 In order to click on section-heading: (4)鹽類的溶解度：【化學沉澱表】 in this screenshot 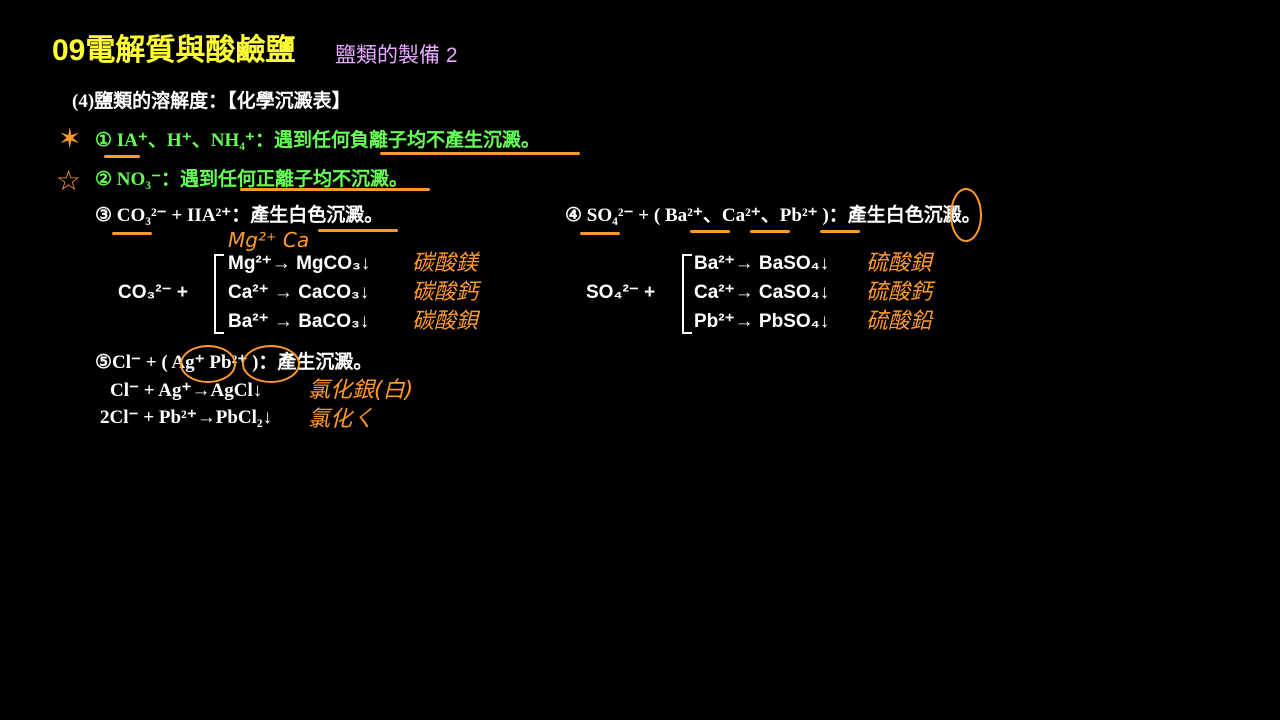, I will do `click(211, 101)`.